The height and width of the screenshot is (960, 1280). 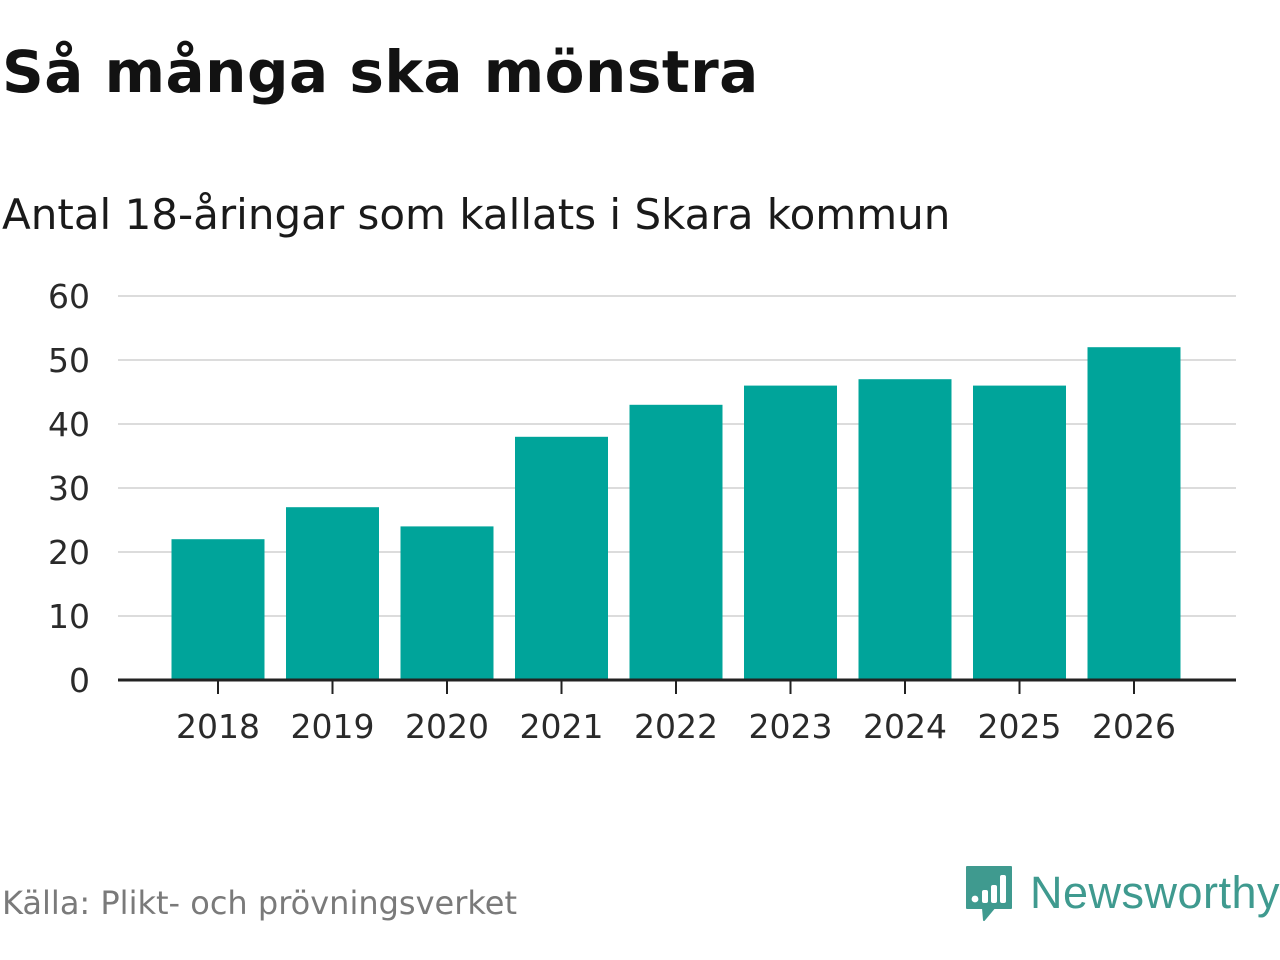 I want to click on bar-2020, so click(x=447, y=603).